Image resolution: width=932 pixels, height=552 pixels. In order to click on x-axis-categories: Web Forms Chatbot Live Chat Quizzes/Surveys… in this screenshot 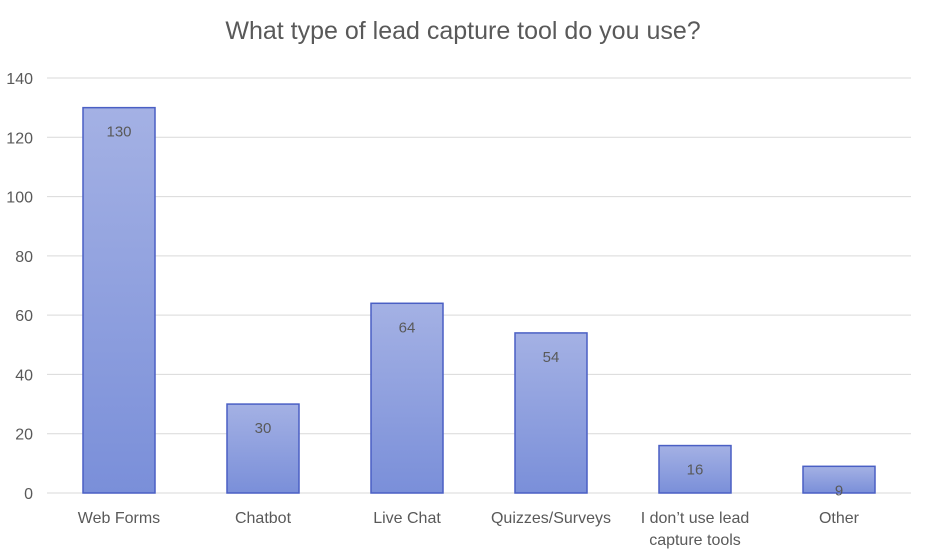, I will do `click(469, 529)`.